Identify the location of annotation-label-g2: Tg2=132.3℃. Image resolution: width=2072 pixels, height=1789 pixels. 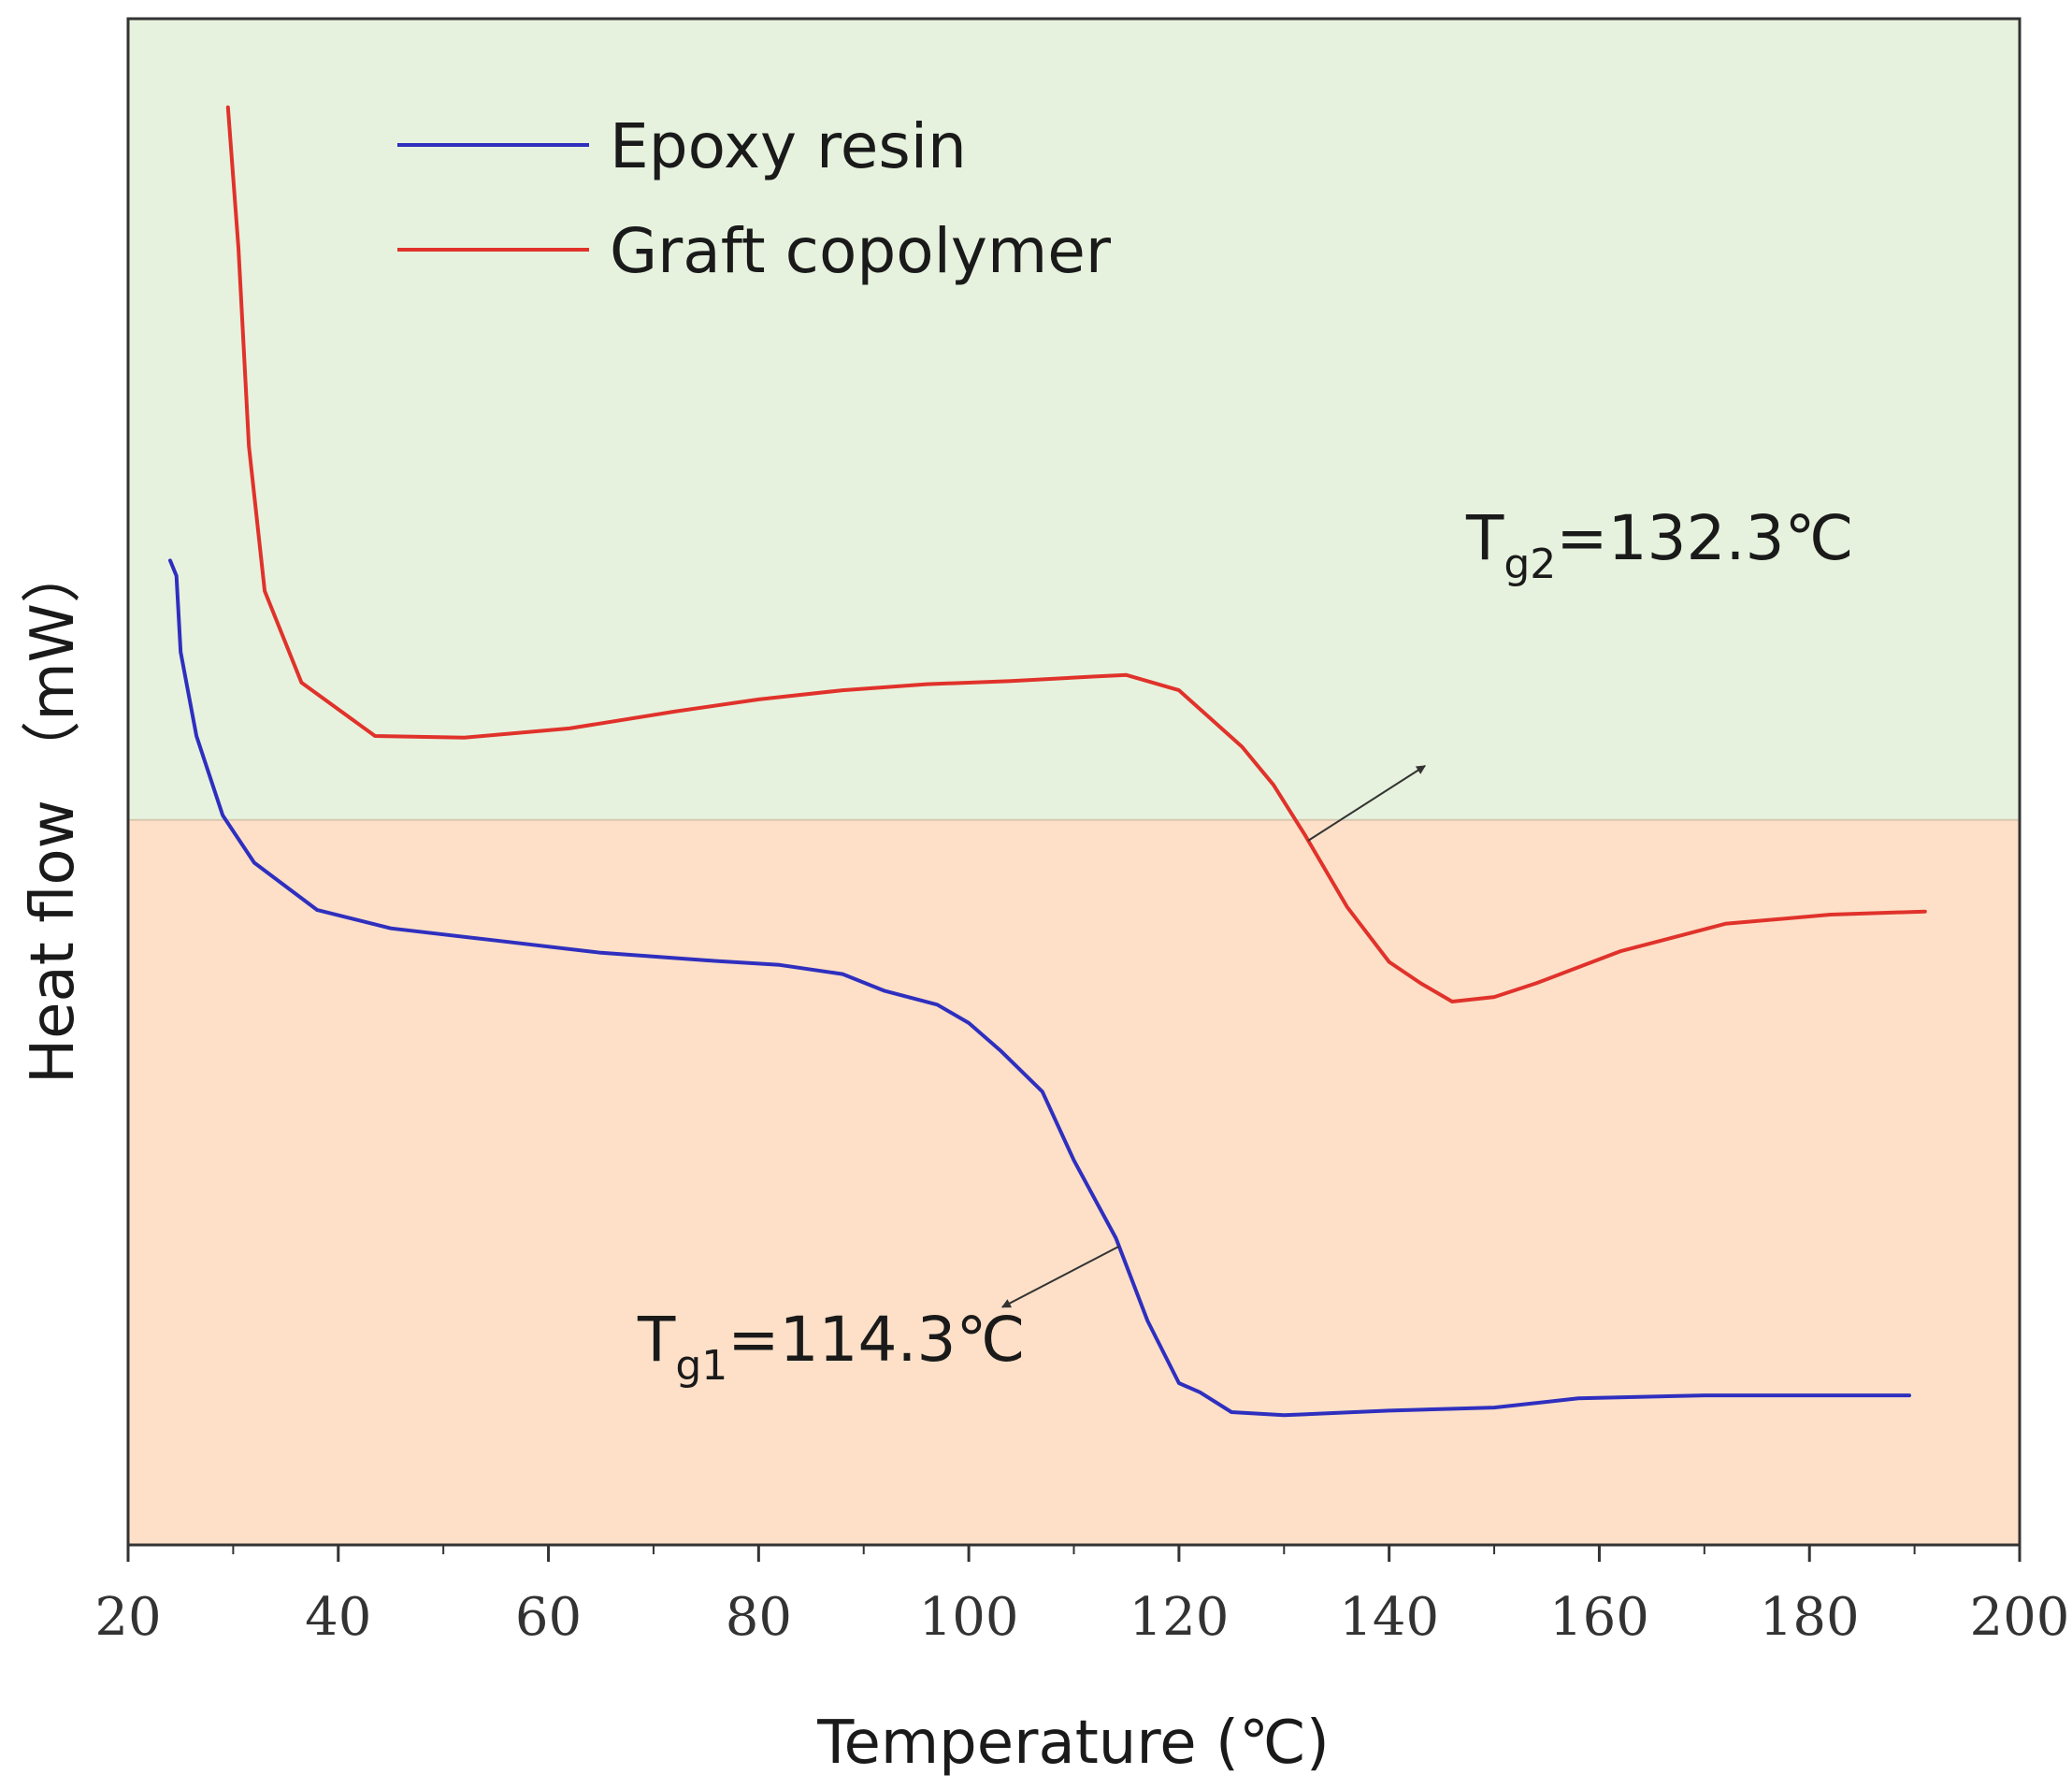
(1659, 545).